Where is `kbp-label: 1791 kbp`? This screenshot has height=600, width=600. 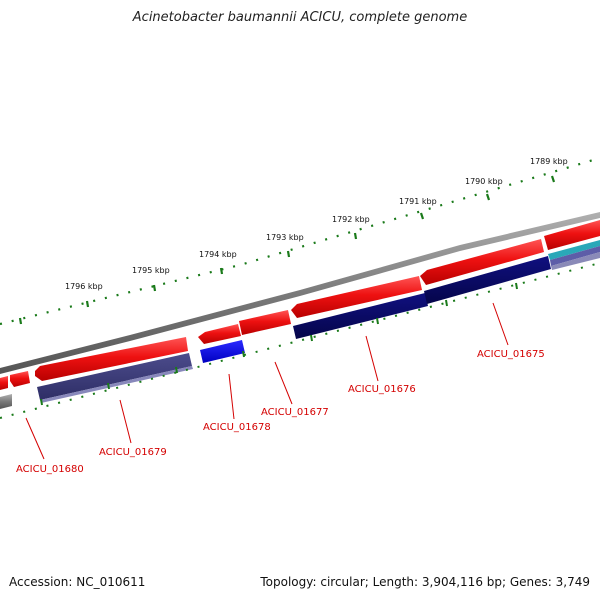 kbp-label: 1791 kbp is located at coordinates (418, 201).